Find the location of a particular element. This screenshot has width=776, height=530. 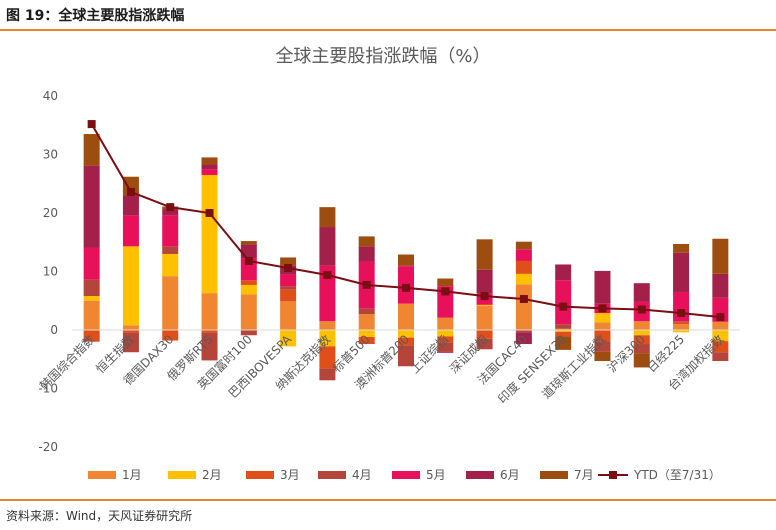

legend-label: YTD（至7/31） is located at coordinates (677, 475).